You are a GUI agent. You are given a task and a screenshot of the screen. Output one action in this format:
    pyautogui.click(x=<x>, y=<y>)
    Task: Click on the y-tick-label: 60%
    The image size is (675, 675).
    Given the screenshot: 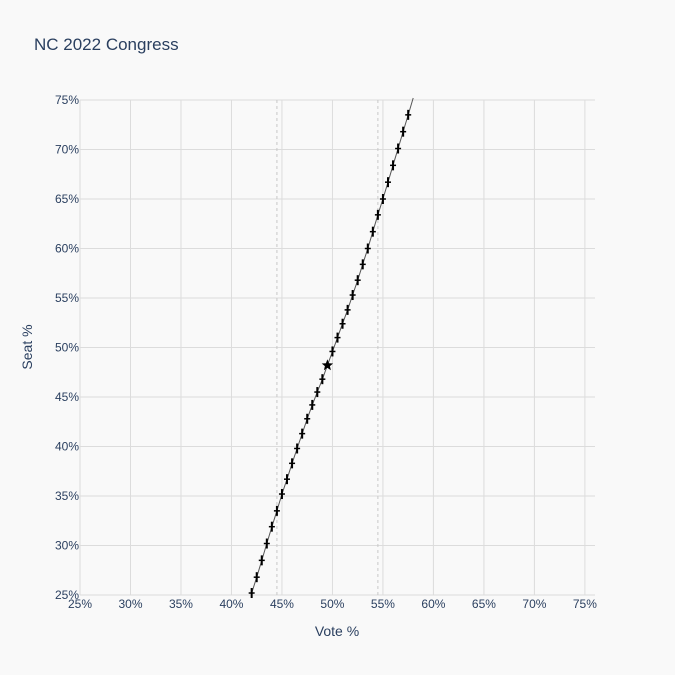 What is the action you would take?
    pyautogui.click(x=67, y=249)
    